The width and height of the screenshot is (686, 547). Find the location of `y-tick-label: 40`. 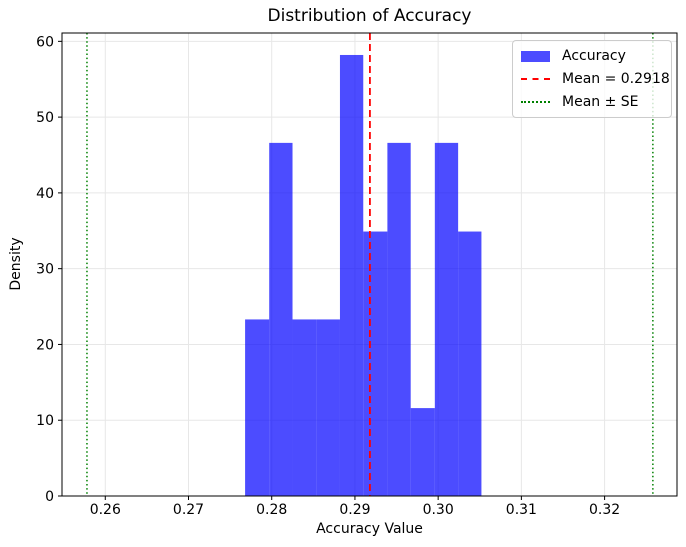

y-tick-label: 40 is located at coordinates (45, 194).